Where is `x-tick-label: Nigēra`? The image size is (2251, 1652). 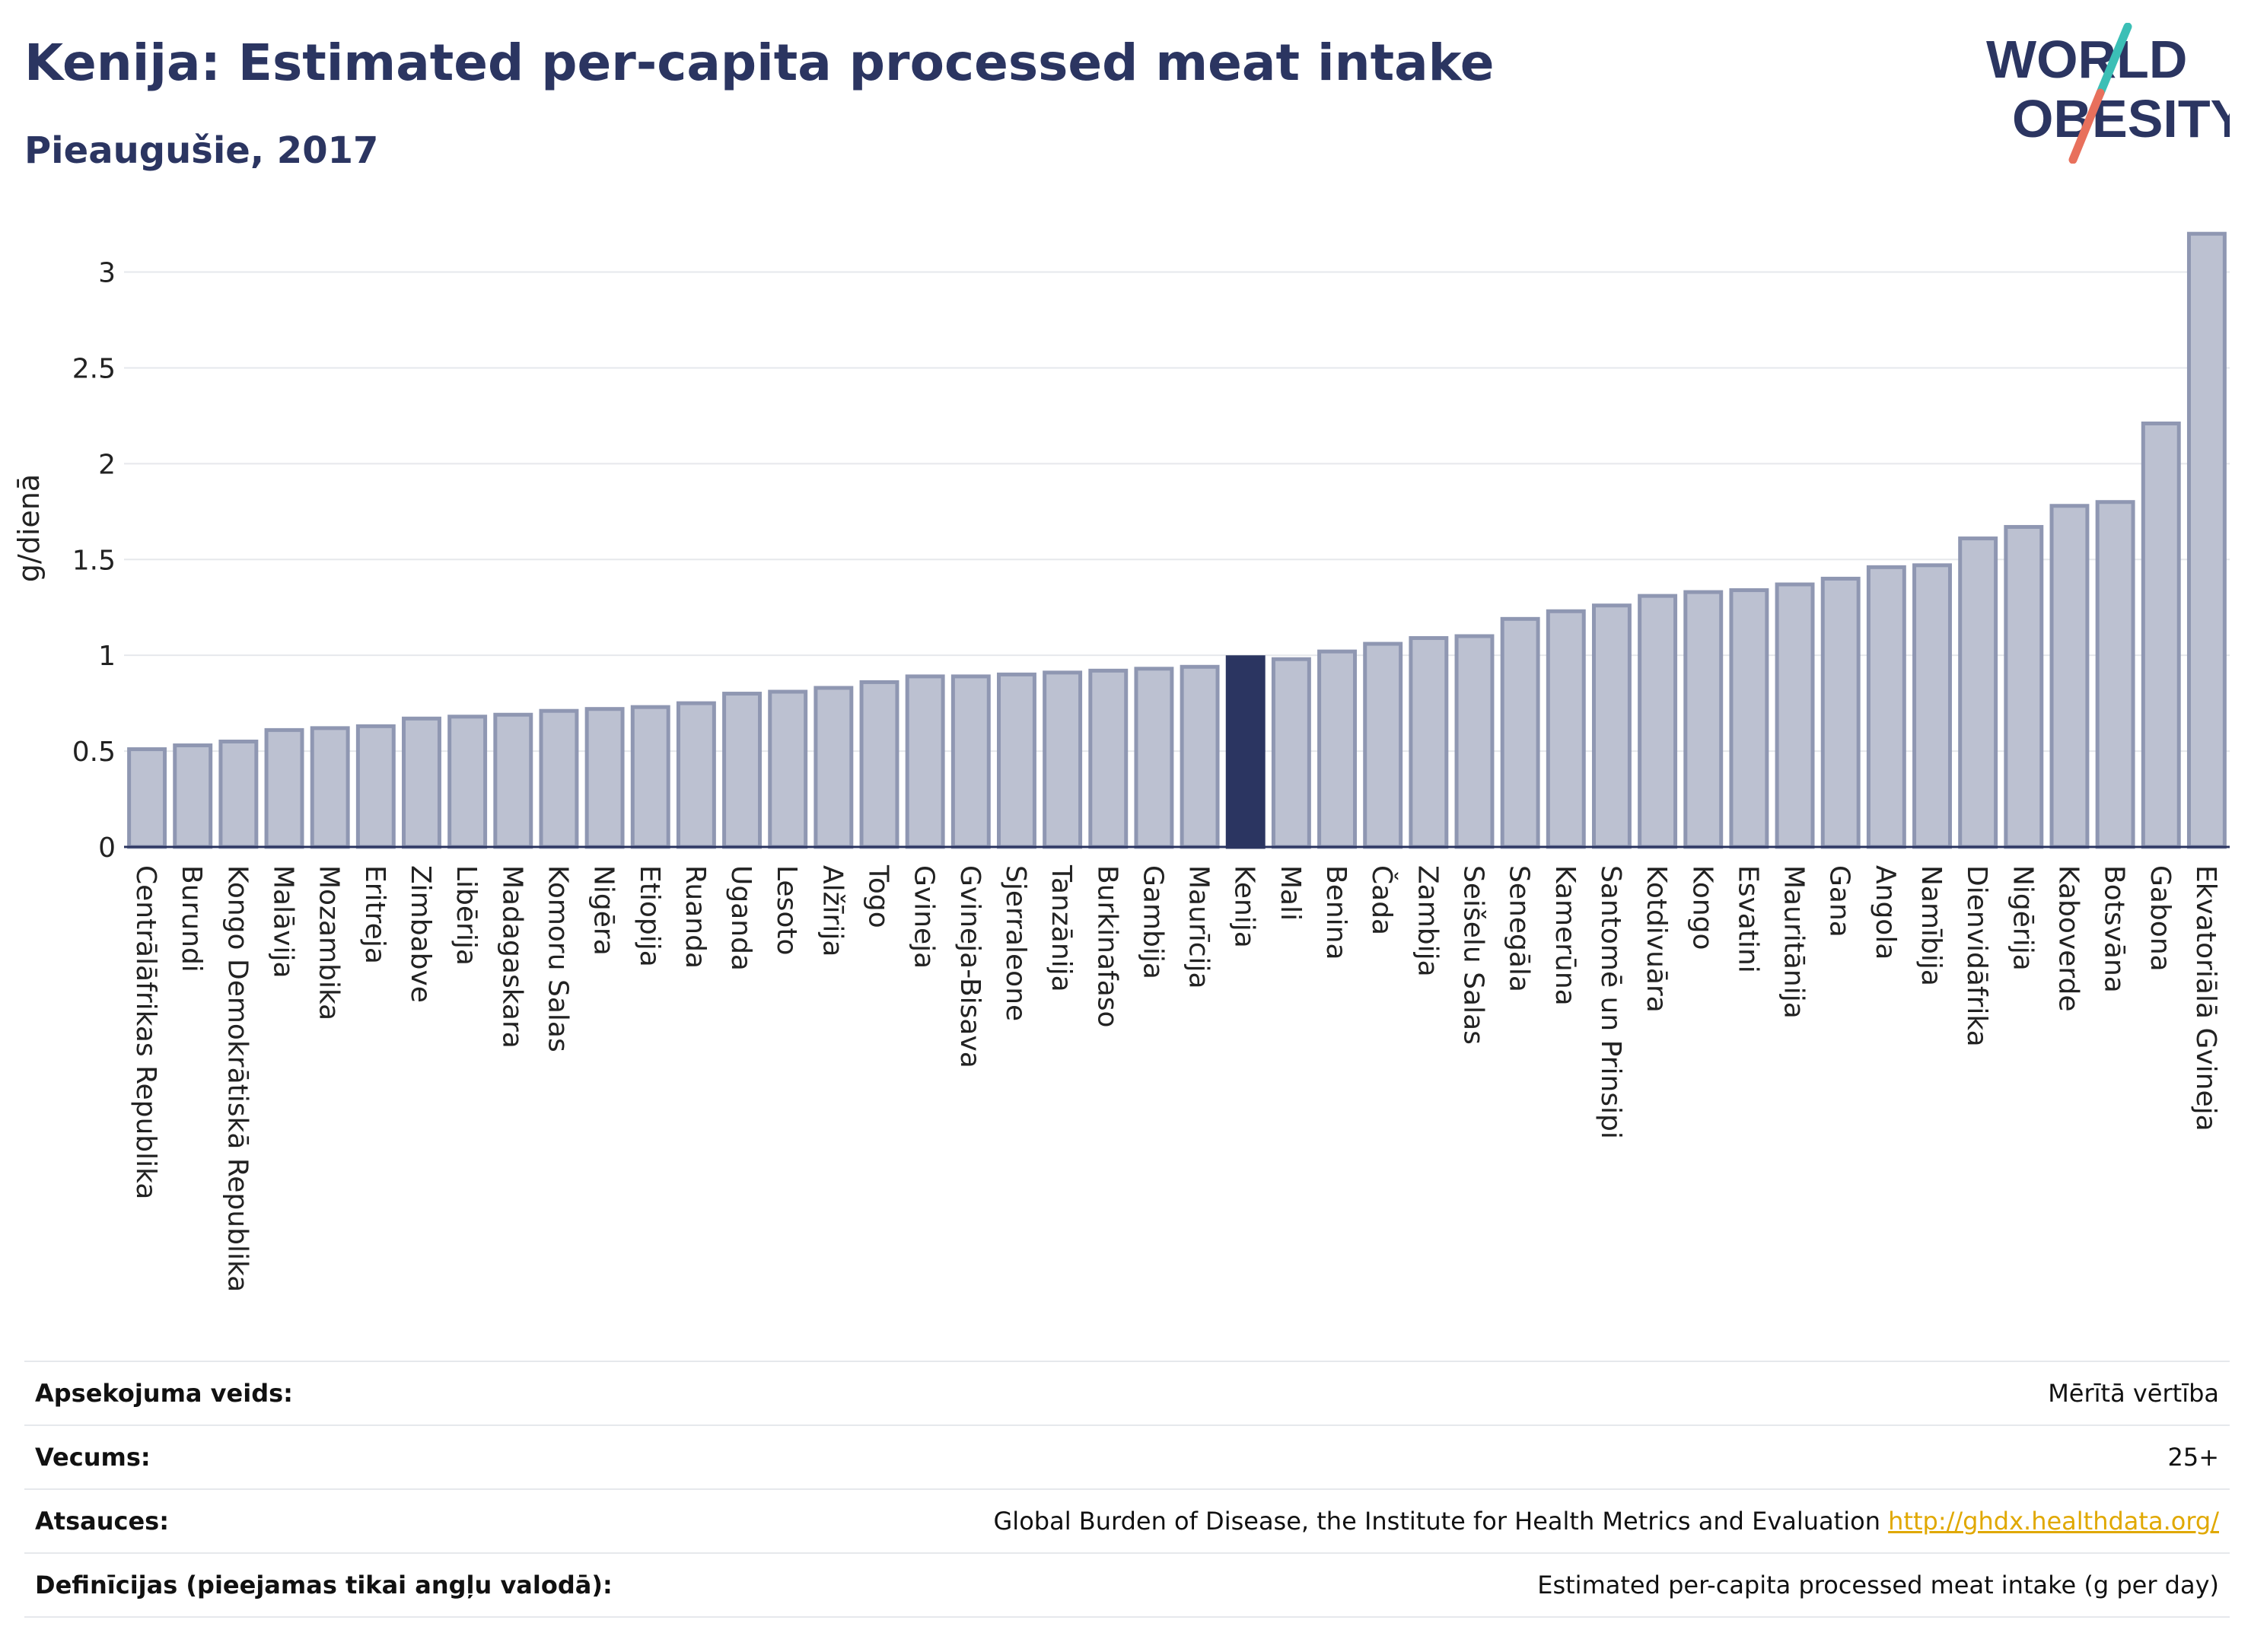
x-tick-label: Nigēra is located at coordinates (603, 910).